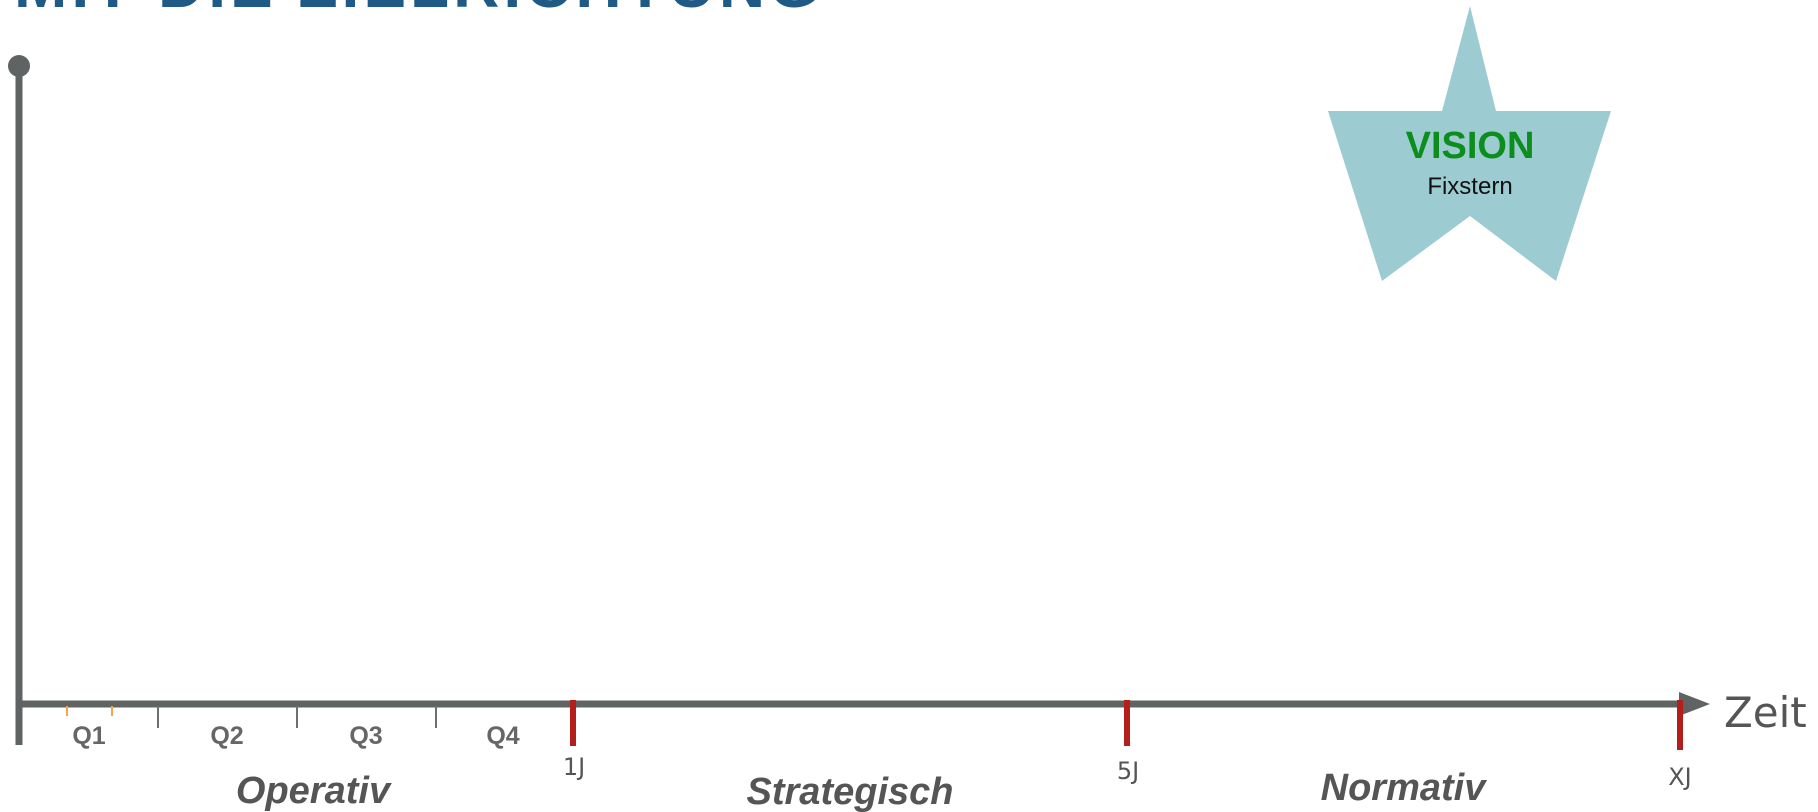 This screenshot has height=812, width=1818. Describe the element at coordinates (1680, 777) in the screenshot. I see `milestone-label-xj: XJ` at that location.